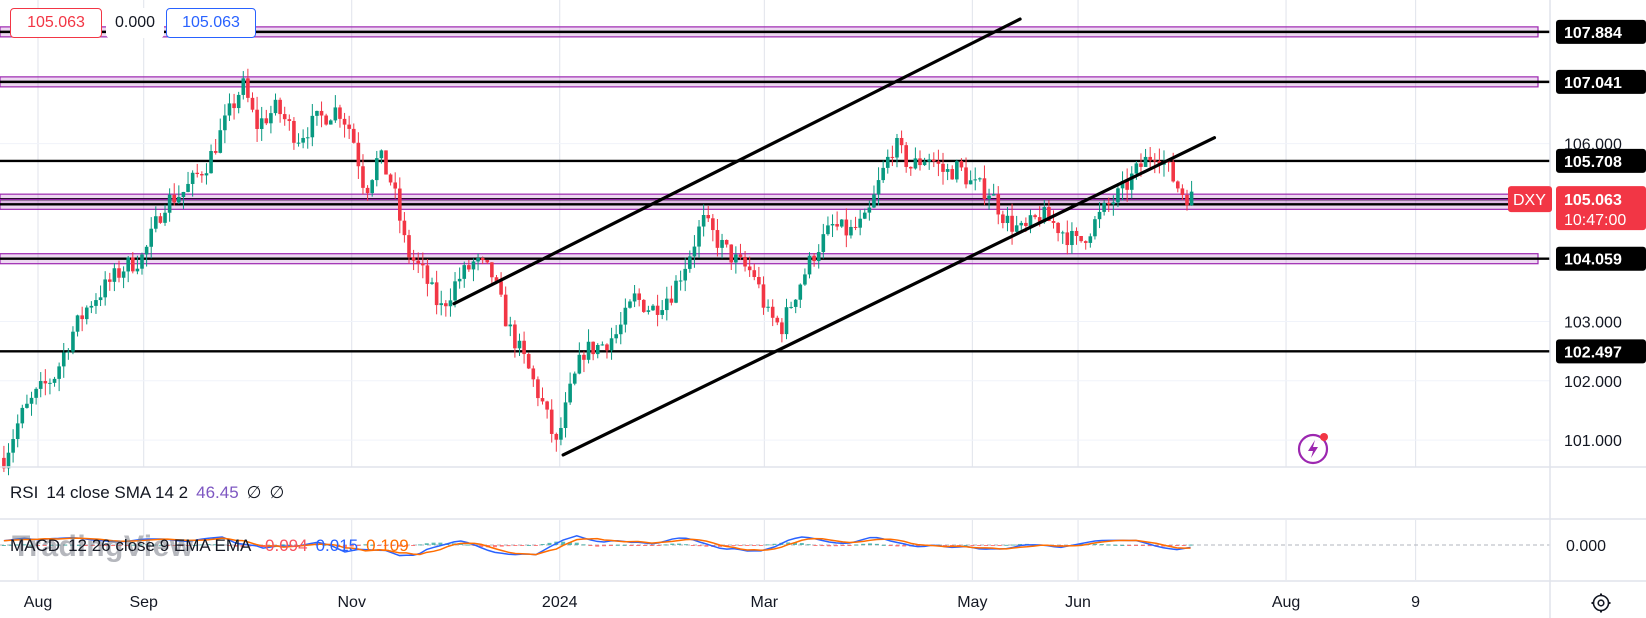 The height and width of the screenshot is (618, 1646). What do you see at coordinates (56, 23) in the screenshot?
I see `bid-price-box: 105.063` at bounding box center [56, 23].